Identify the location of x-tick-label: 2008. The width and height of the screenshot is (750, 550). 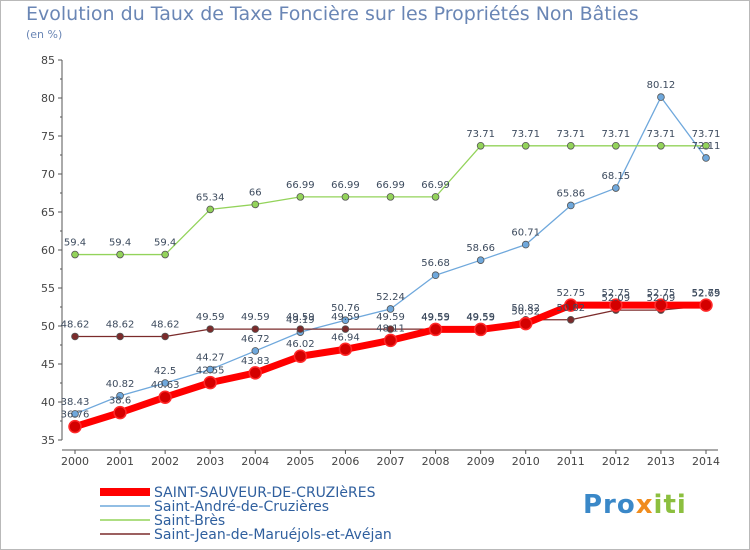
(436, 461).